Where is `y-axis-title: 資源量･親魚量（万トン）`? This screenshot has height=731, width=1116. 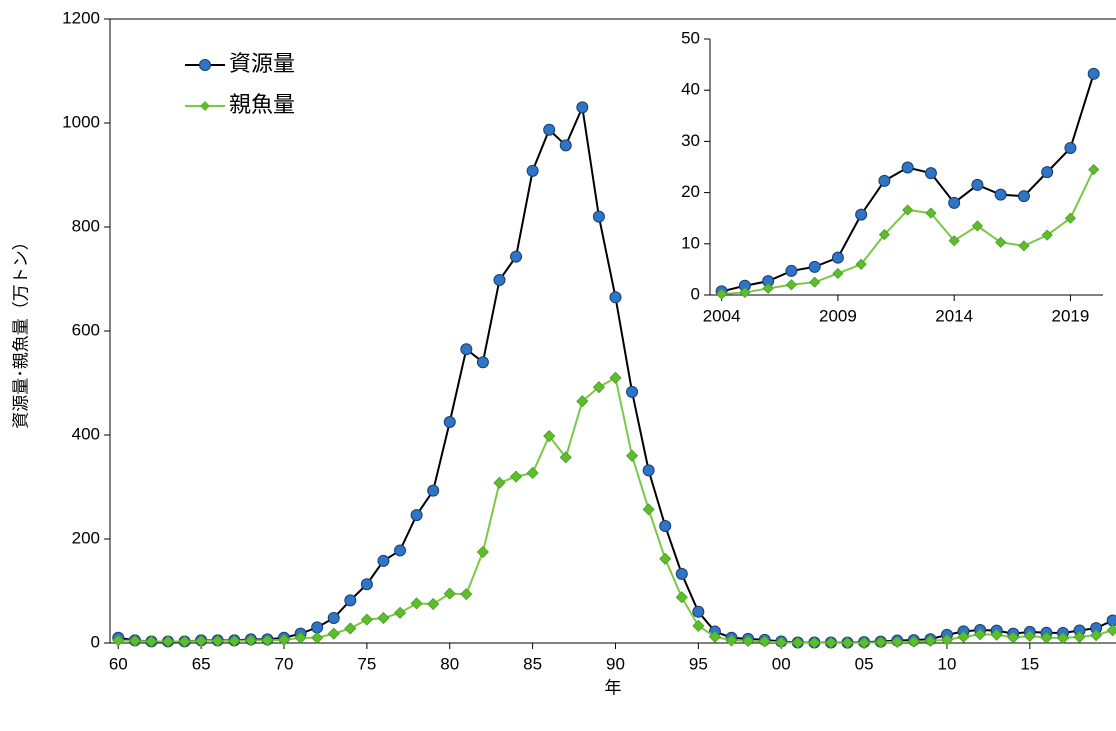 y-axis-title: 資源量･親魚量（万トン） is located at coordinates (20, 331).